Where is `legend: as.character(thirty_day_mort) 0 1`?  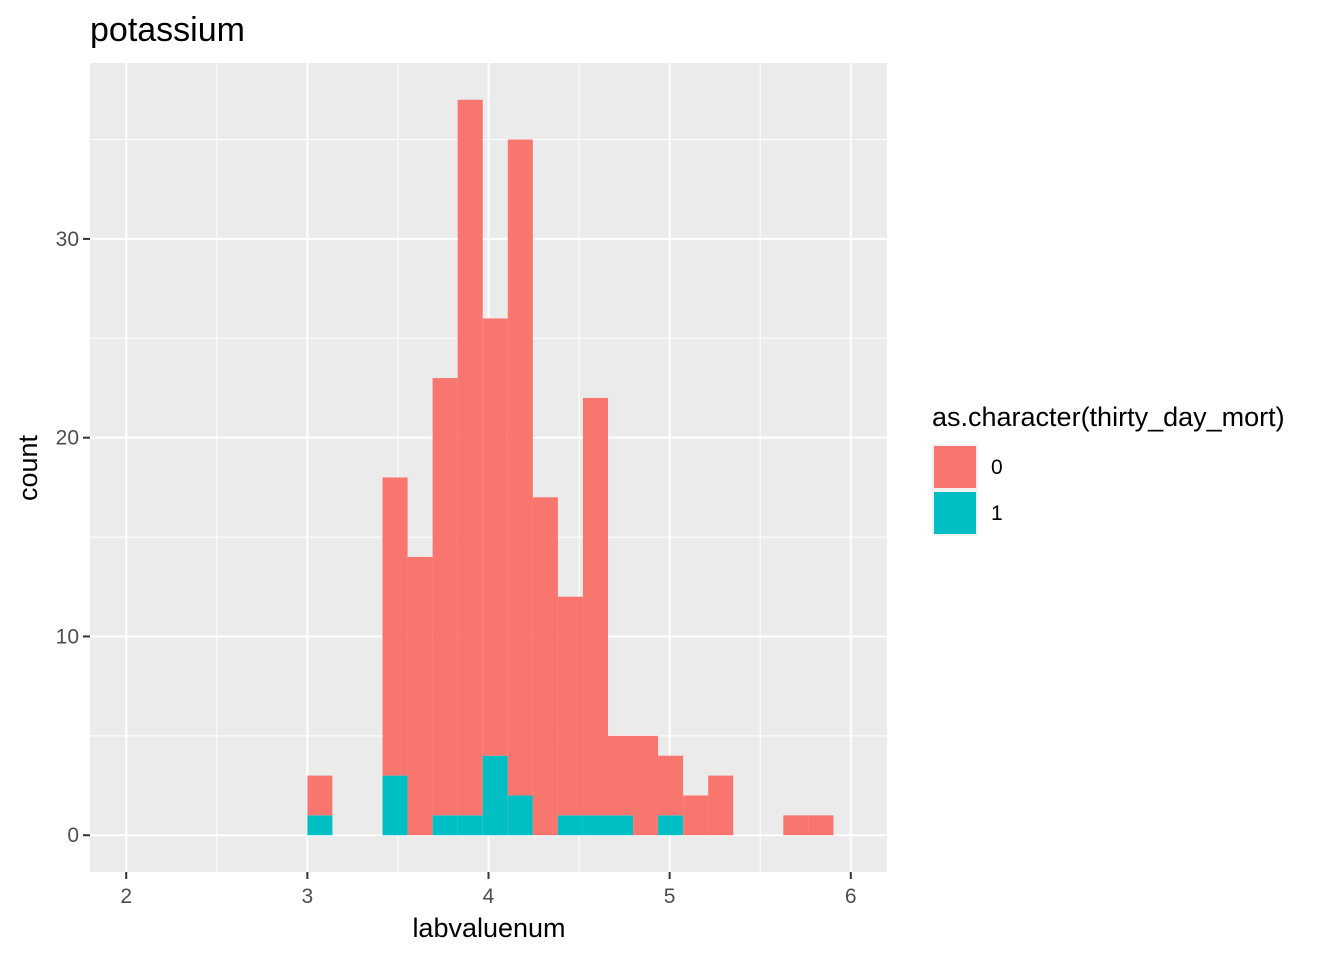
legend: as.character(thirty_day_mort) 0 1 is located at coordinates (1108, 469).